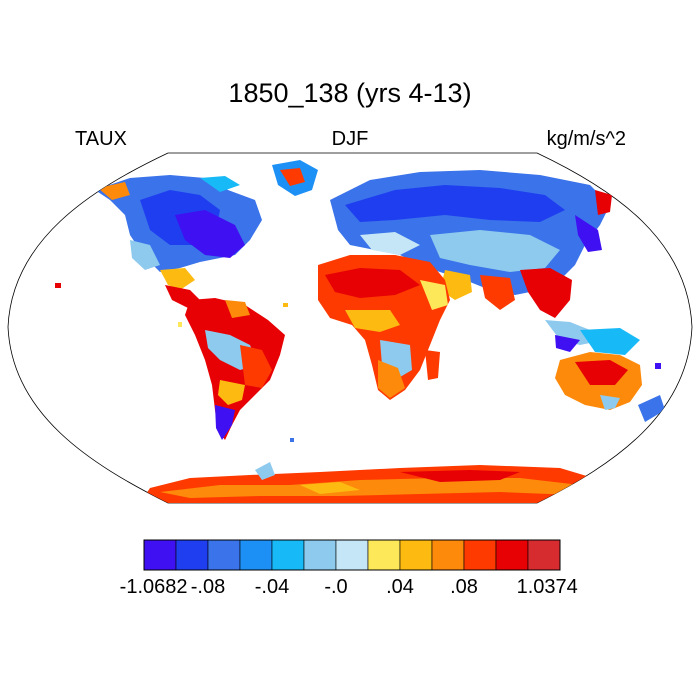  I want to click on antarctica, so click(375, 482).